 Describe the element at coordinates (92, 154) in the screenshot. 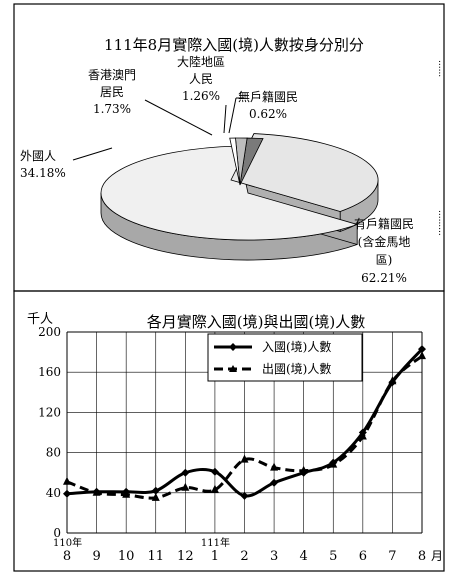

I see `leader-line-foreign` at that location.